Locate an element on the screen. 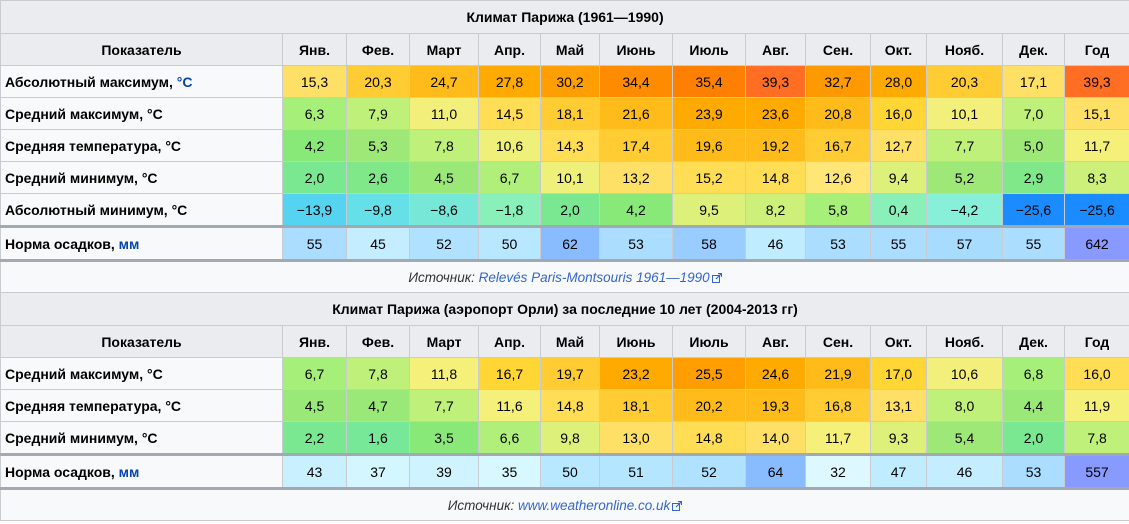 The image size is (1129, 524). table-cell: 4,2 is located at coordinates (636, 210).